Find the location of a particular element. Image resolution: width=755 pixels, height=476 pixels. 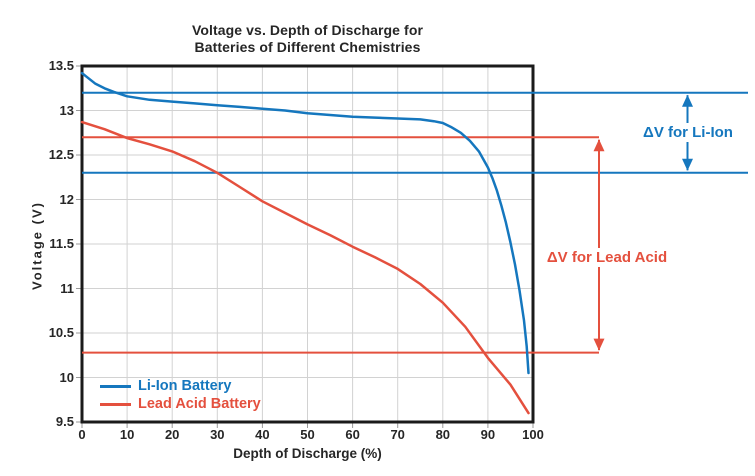

x-tick-label: 90 is located at coordinates (488, 434).